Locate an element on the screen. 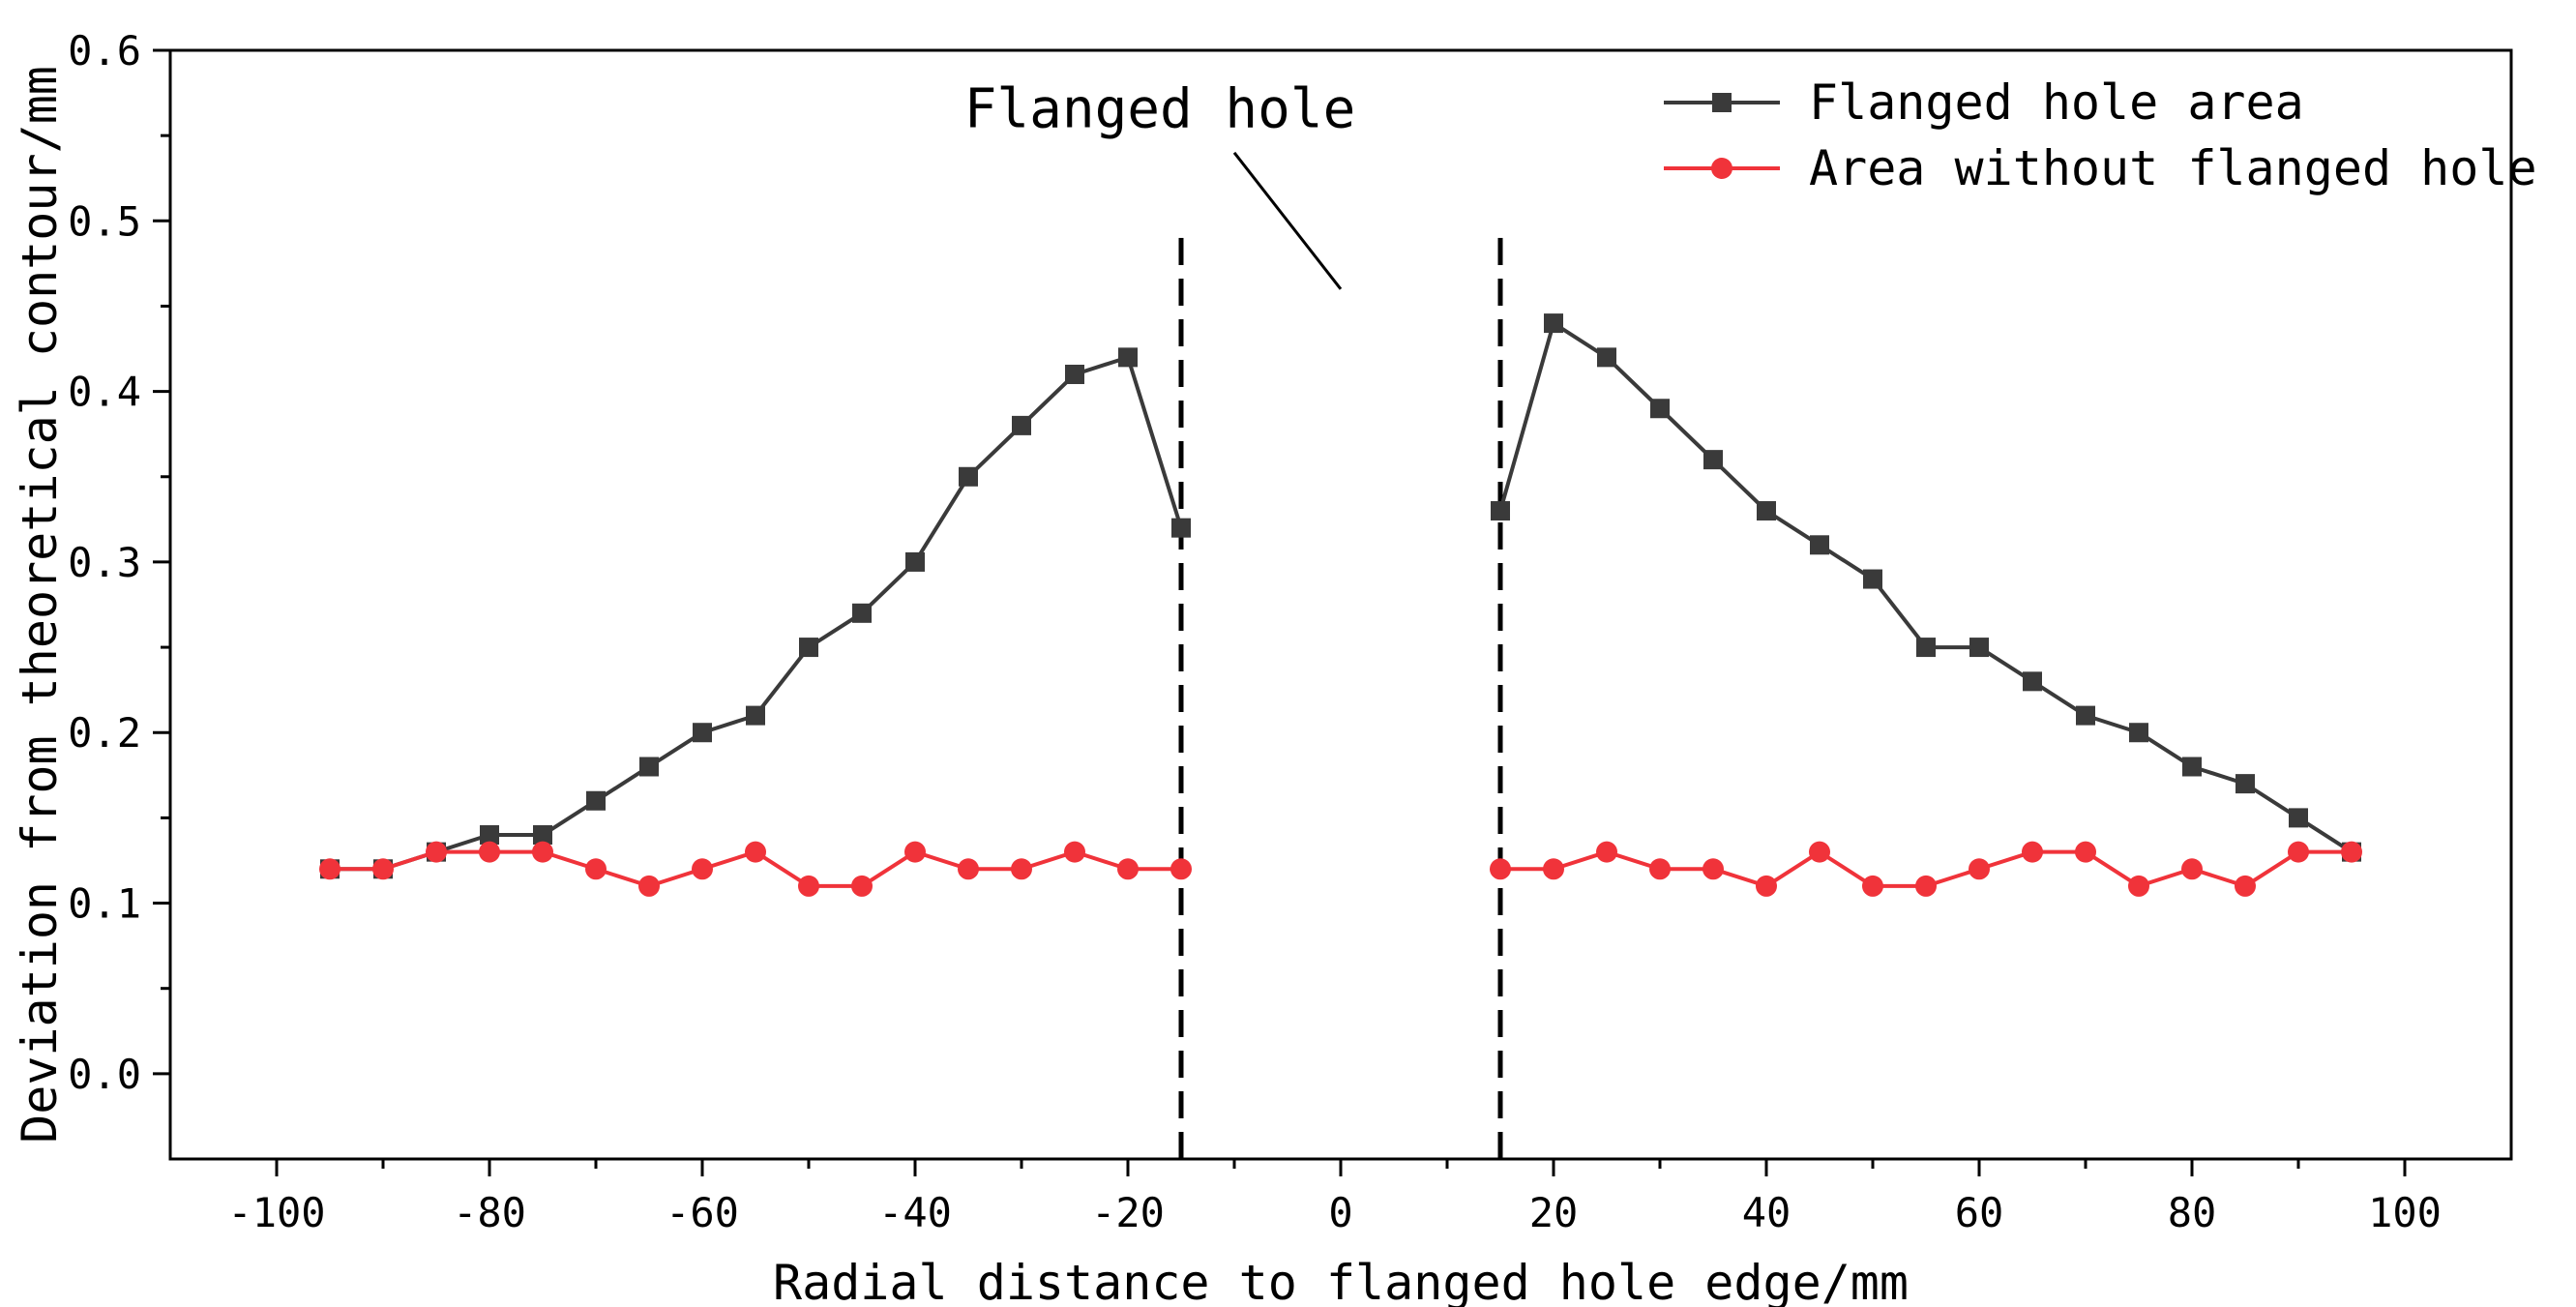 The height and width of the screenshot is (1307, 2576). y-tick-label: 0.1 is located at coordinates (104, 904).